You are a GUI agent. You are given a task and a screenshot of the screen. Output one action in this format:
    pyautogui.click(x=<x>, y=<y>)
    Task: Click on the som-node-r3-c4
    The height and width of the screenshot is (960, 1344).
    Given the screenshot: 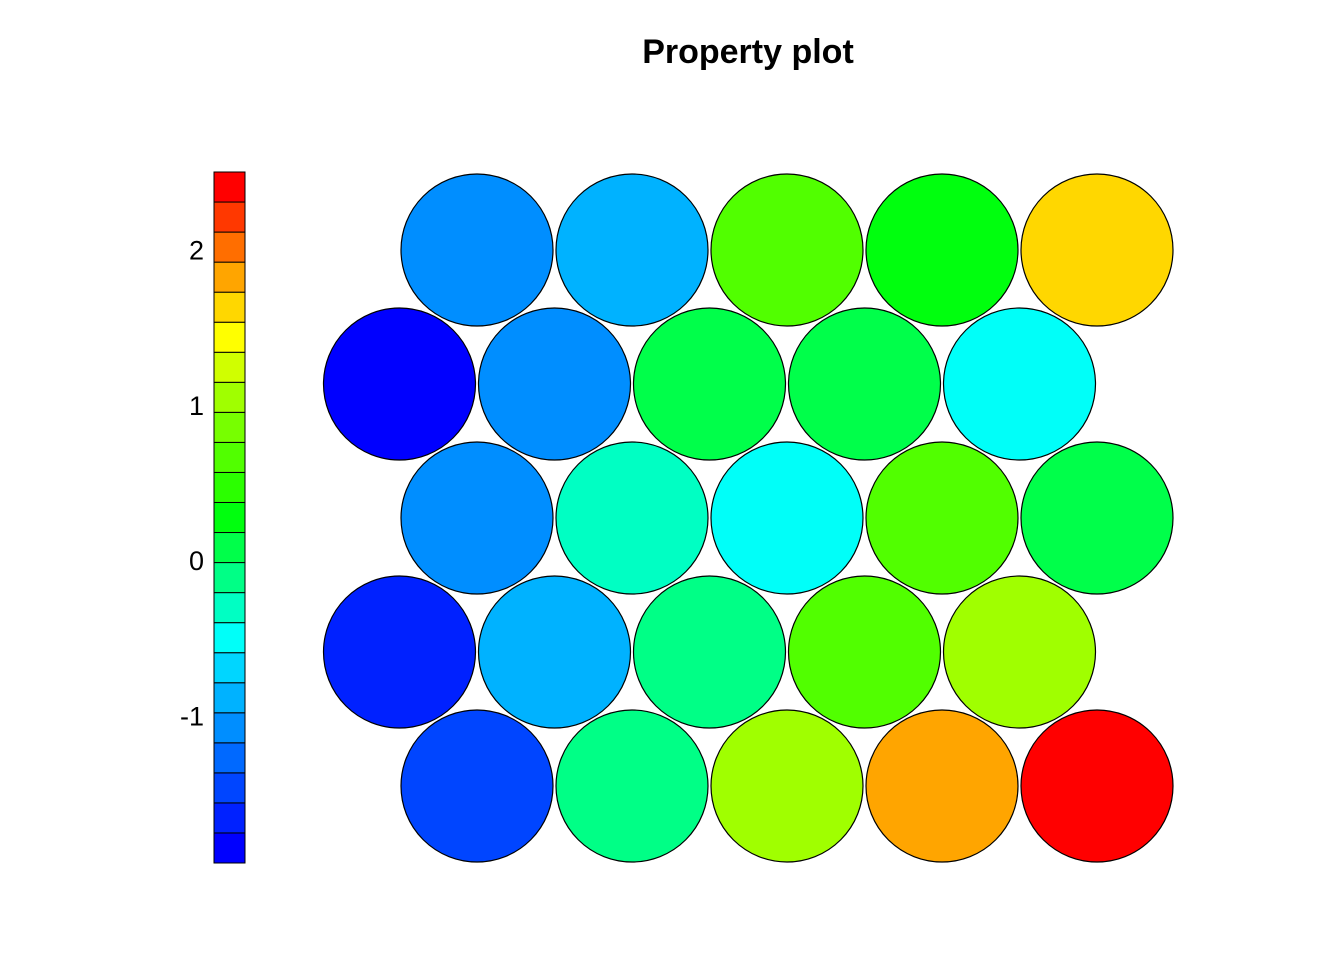 What is the action you would take?
    pyautogui.click(x=942, y=518)
    